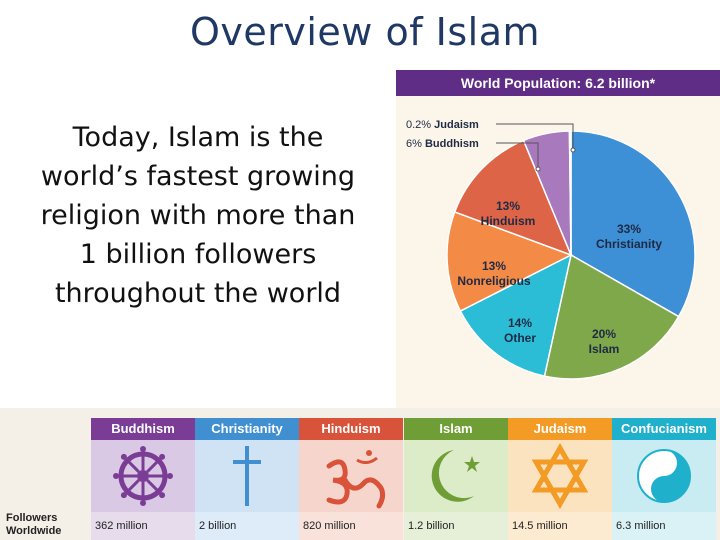 This screenshot has height=540, width=720. Describe the element at coordinates (560, 526) in the screenshot. I see `followers-count: 14.5 million` at that location.